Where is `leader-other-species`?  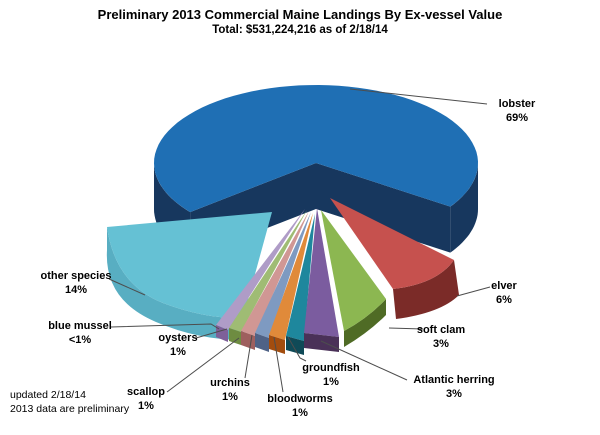 leader-other-species is located at coordinates (127, 287).